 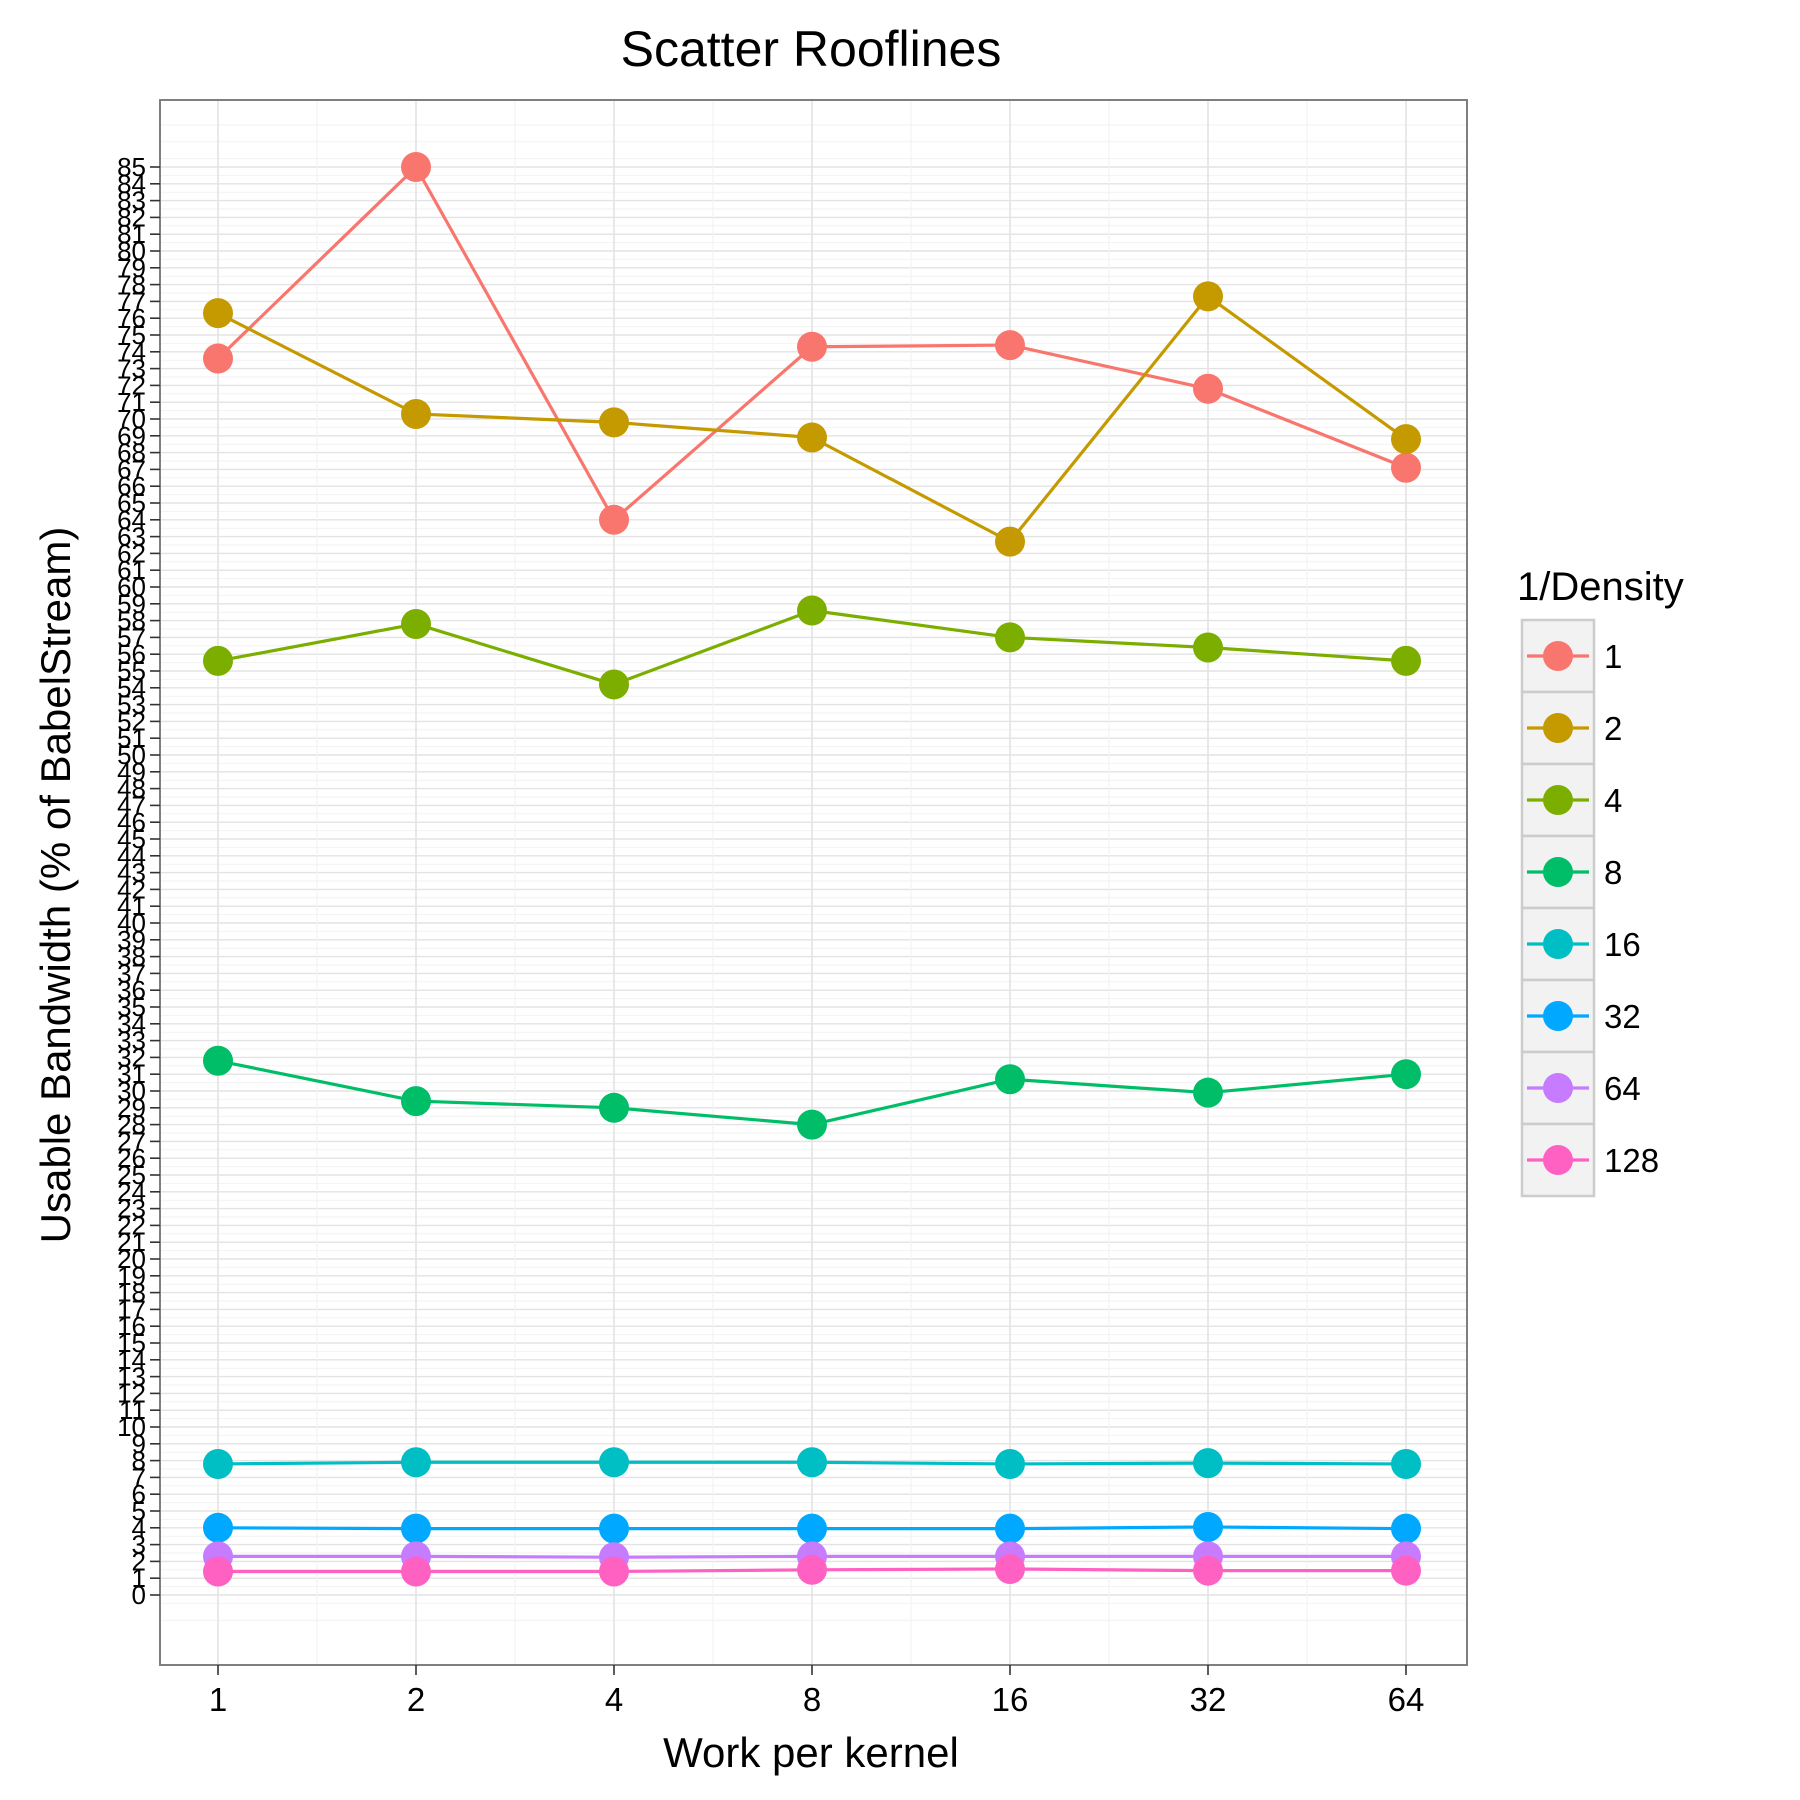 What do you see at coordinates (131, 1192) in the screenshot?
I see `y-tick-label: 24` at bounding box center [131, 1192].